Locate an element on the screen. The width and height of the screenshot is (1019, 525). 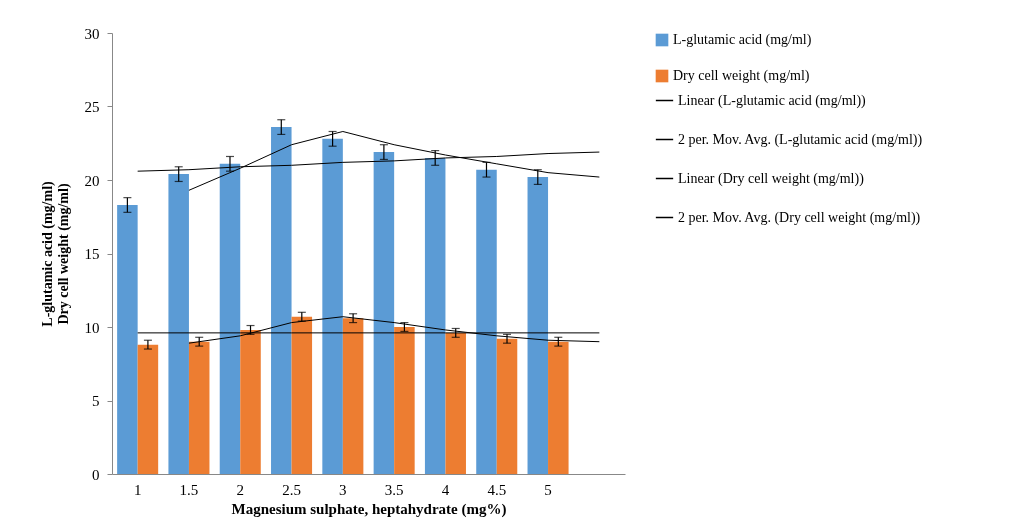
x-tick-label: 1 is located at coordinates (137, 489).